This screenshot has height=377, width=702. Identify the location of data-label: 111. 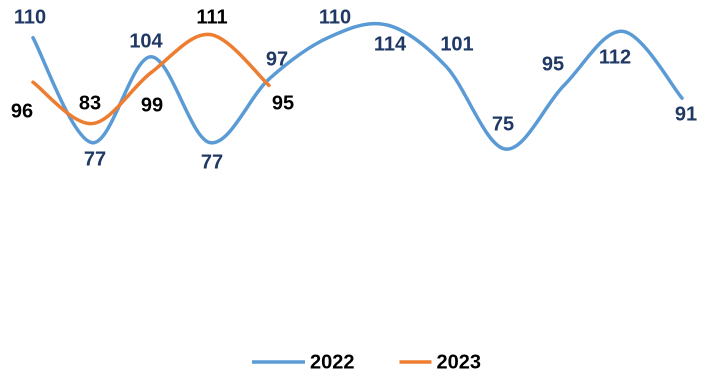
(211, 17).